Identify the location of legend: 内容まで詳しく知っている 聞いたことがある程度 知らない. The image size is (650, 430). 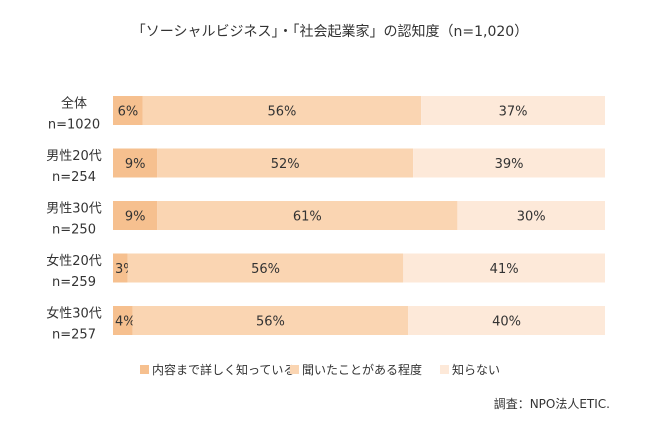
(320, 369).